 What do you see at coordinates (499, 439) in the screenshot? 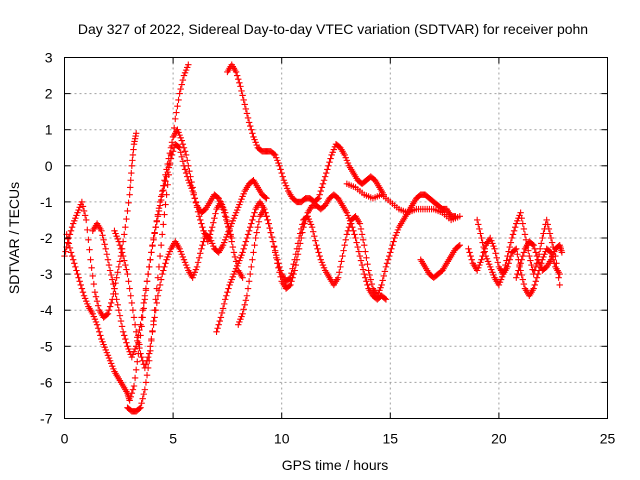
I see `x-tick-label: 20` at bounding box center [499, 439].